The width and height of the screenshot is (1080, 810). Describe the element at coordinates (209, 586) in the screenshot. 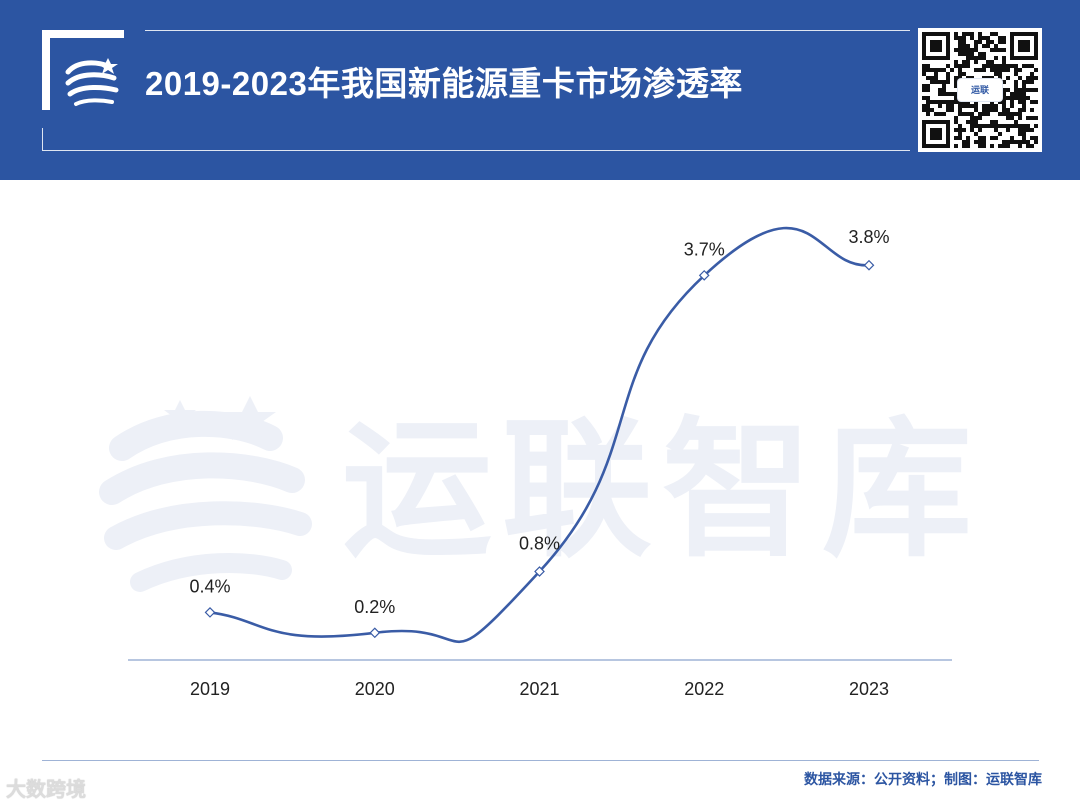

I see `data-label-2019: 0.4%` at that location.